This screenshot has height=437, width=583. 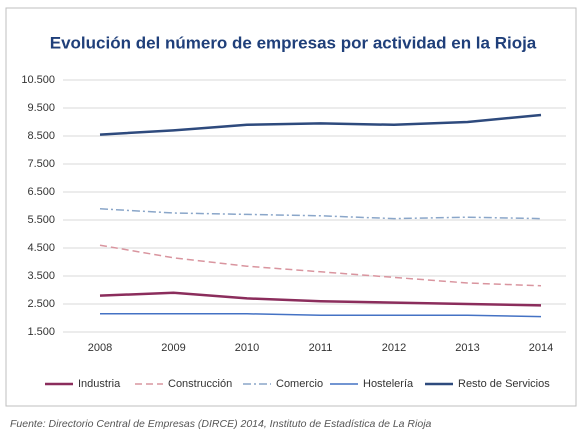 I want to click on y-tick-label: 3.500, so click(x=41, y=276).